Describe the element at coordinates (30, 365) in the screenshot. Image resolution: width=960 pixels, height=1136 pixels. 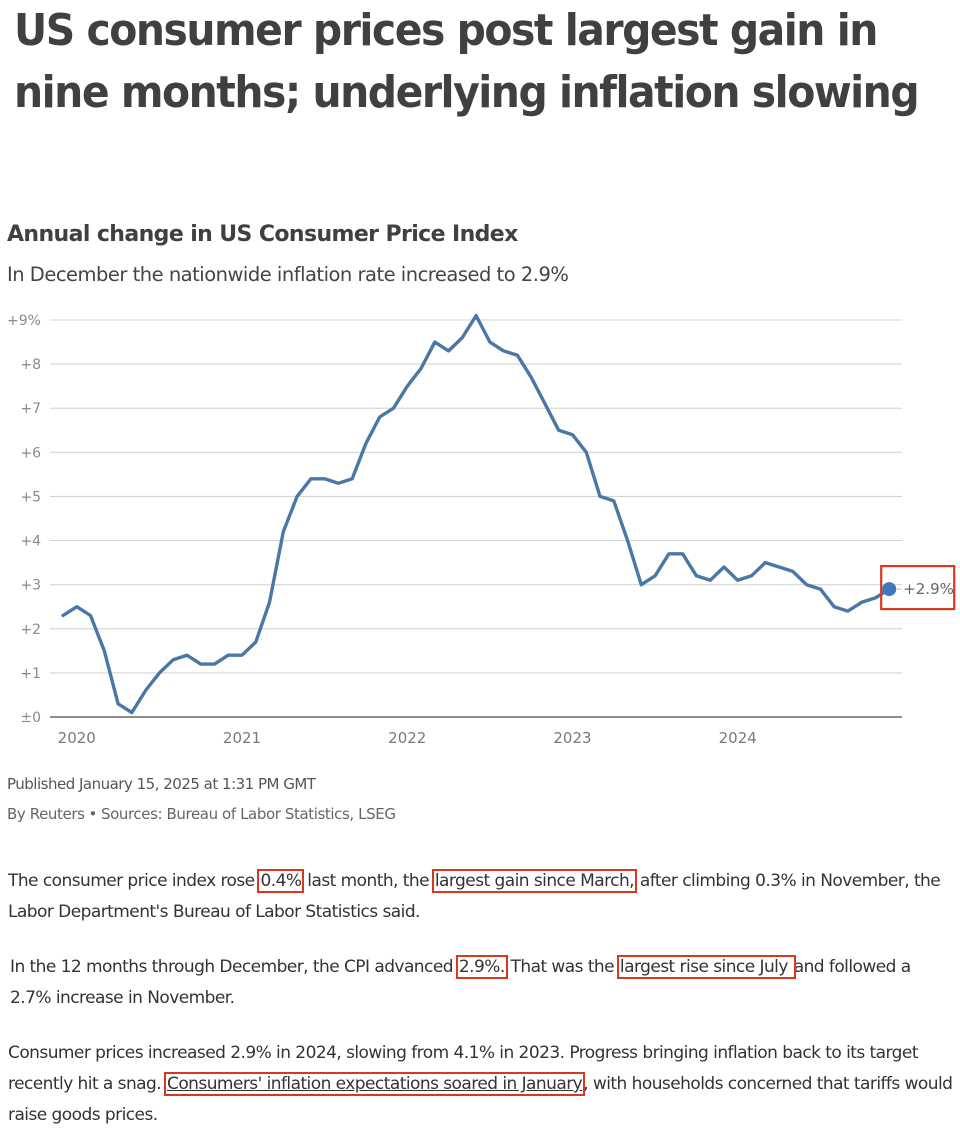
I see `y-tick-label: +8` at that location.